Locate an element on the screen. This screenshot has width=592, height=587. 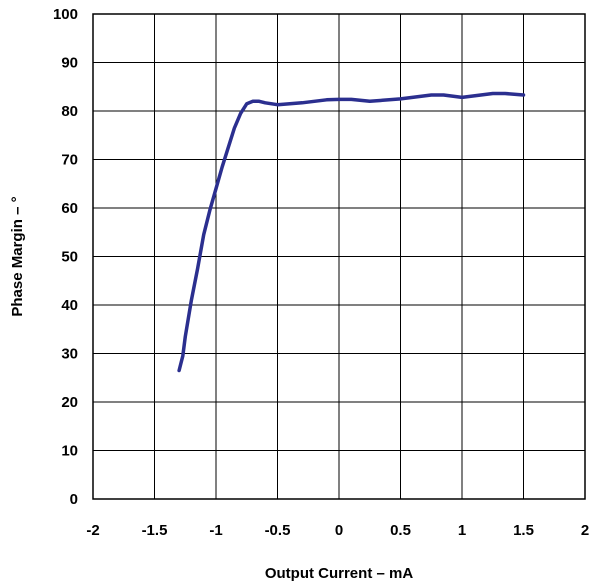
y-tick-label: 10 is located at coordinates (69, 451).